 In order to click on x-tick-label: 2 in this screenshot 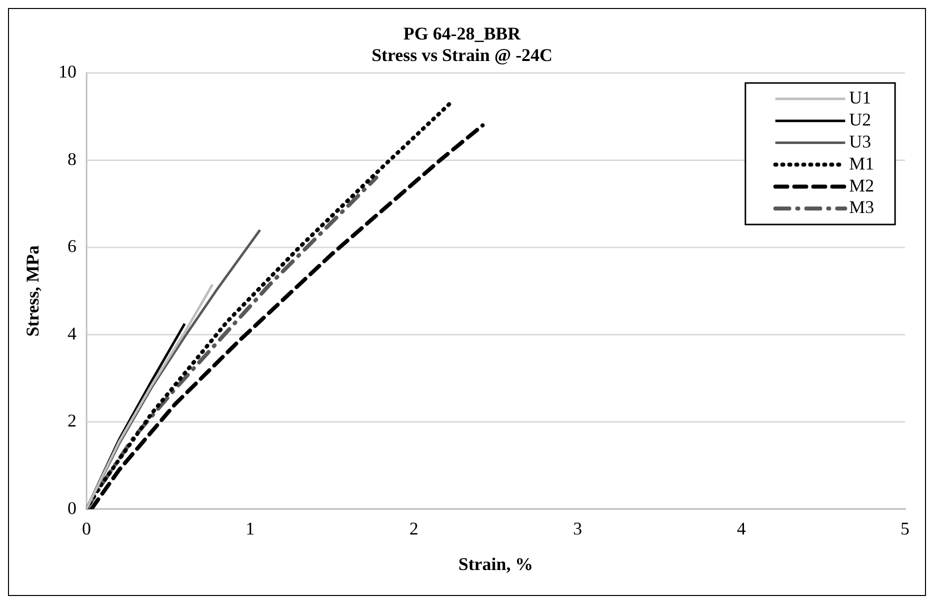, I will do `click(413, 528)`.